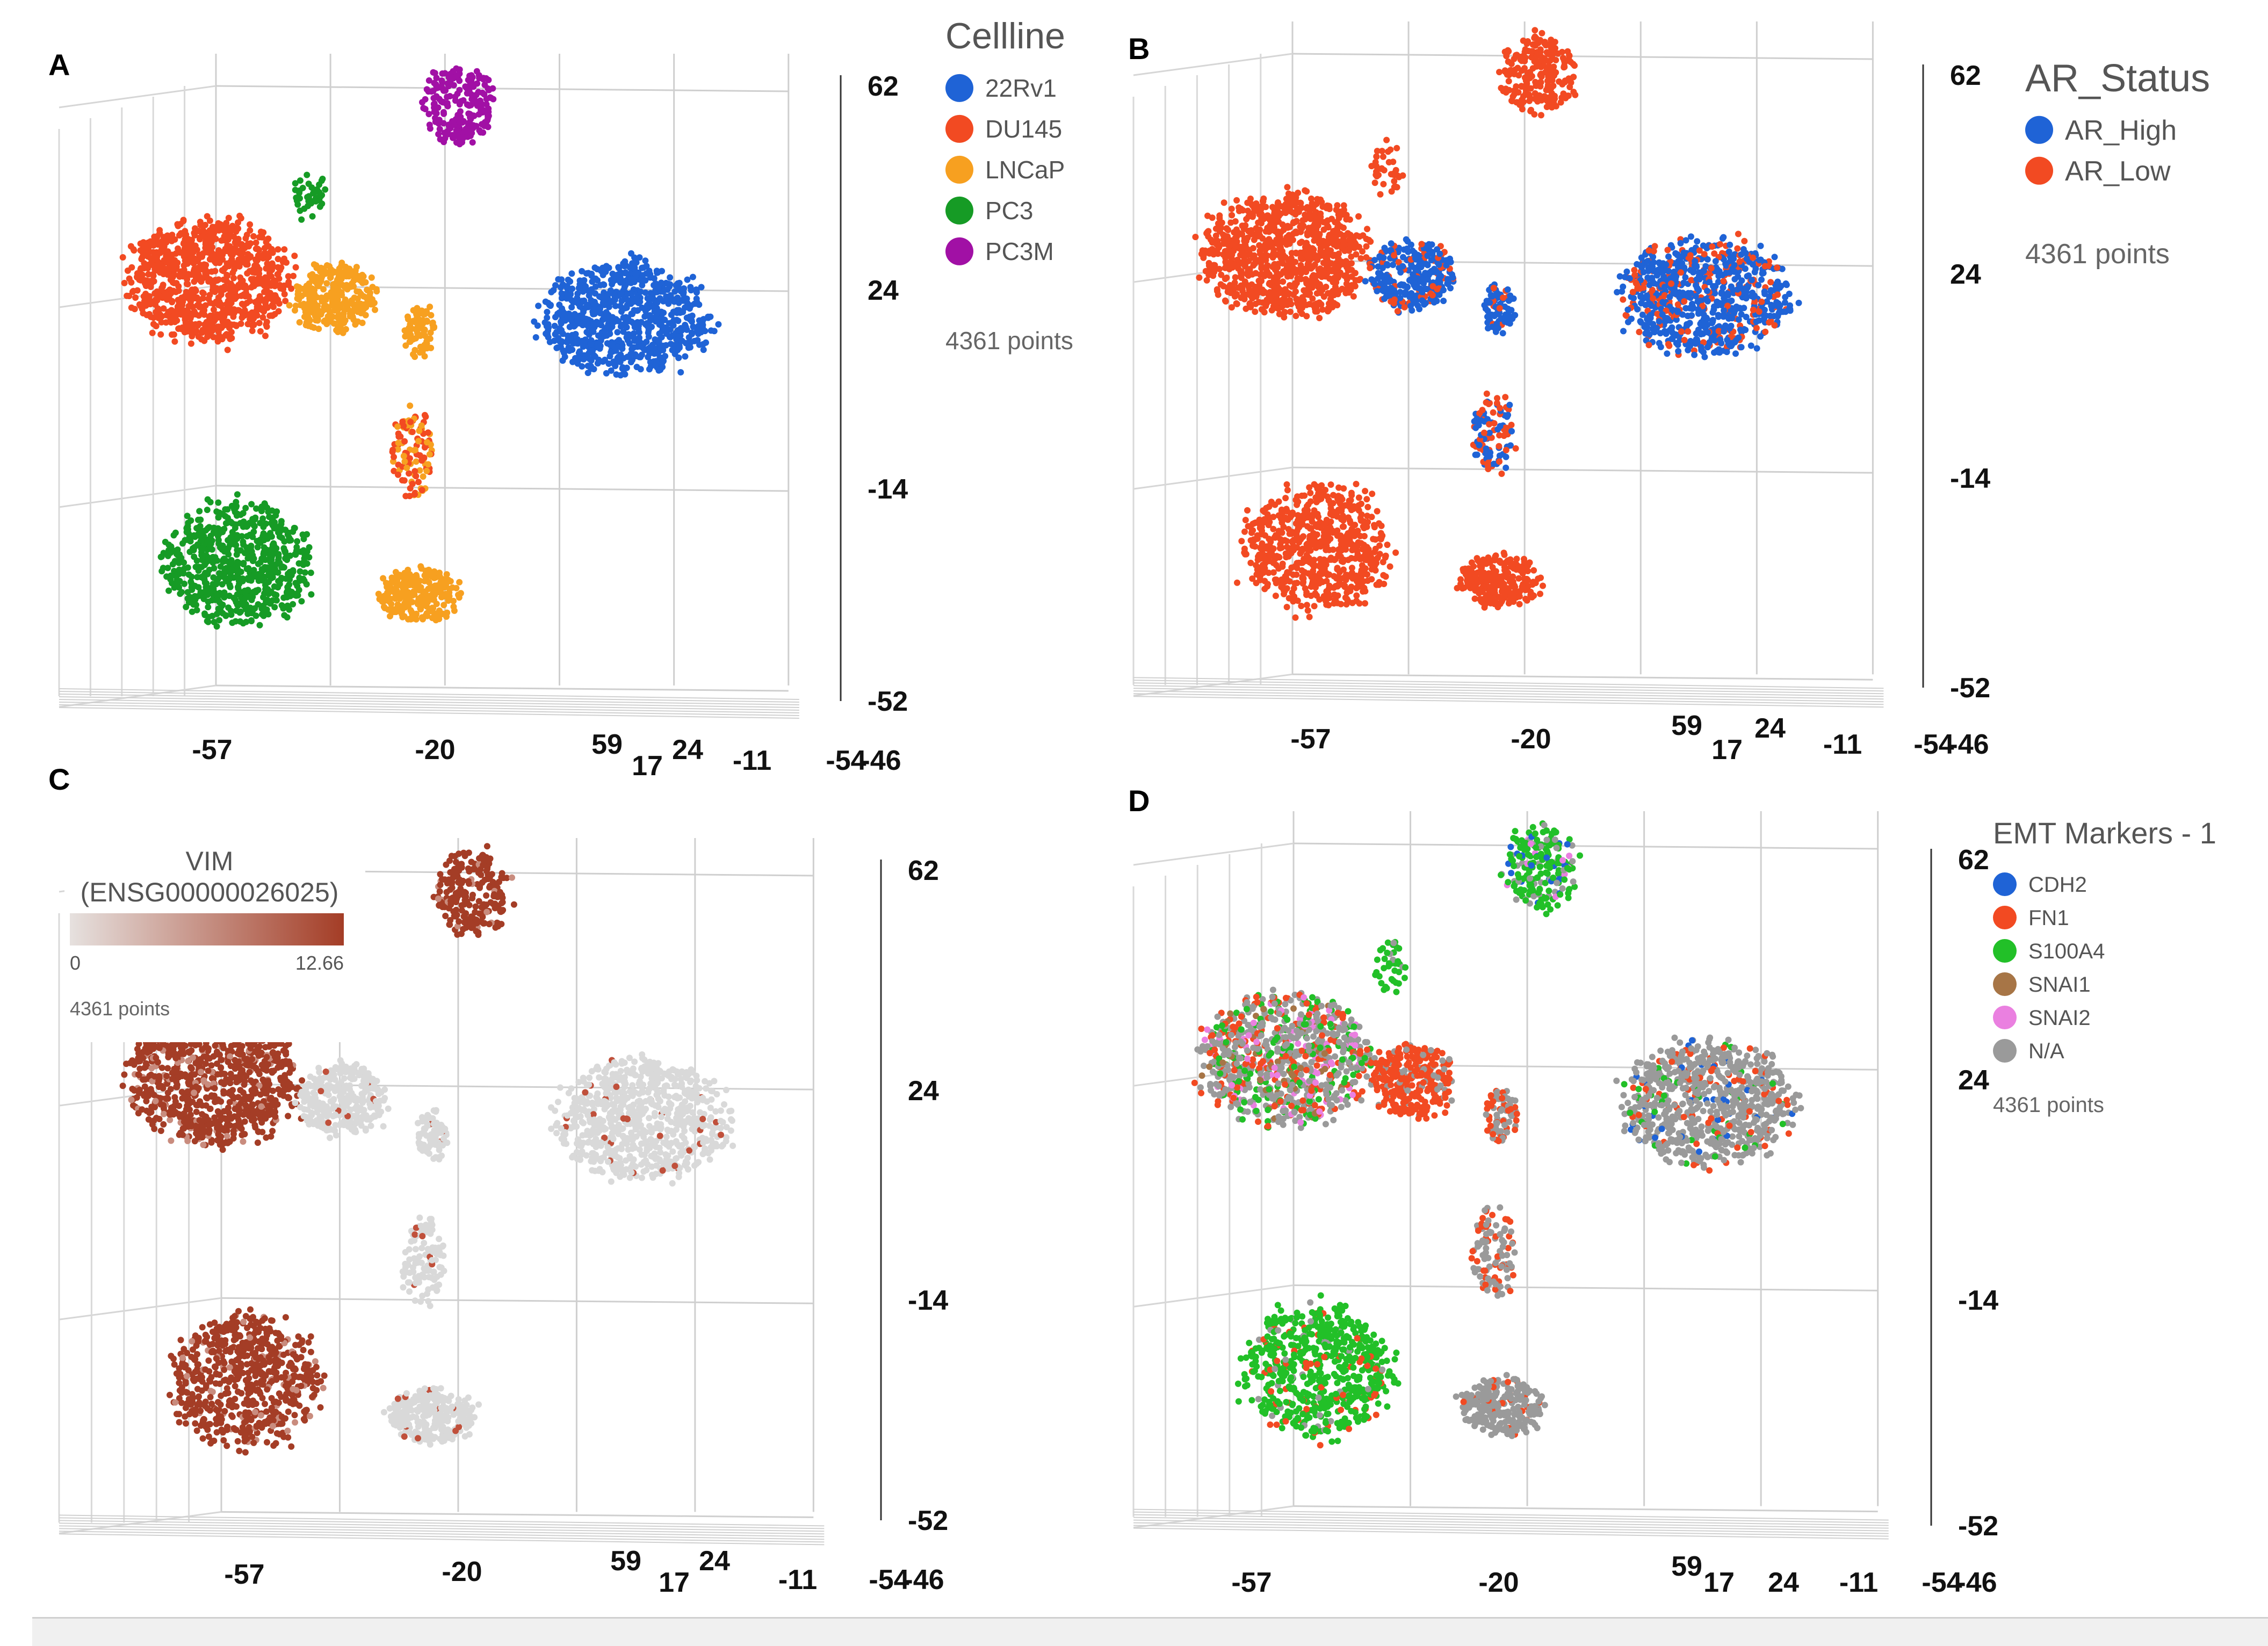  What do you see at coordinates (1021, 88) in the screenshot?
I see `panel-a-legend-label: 22Rv1` at bounding box center [1021, 88].